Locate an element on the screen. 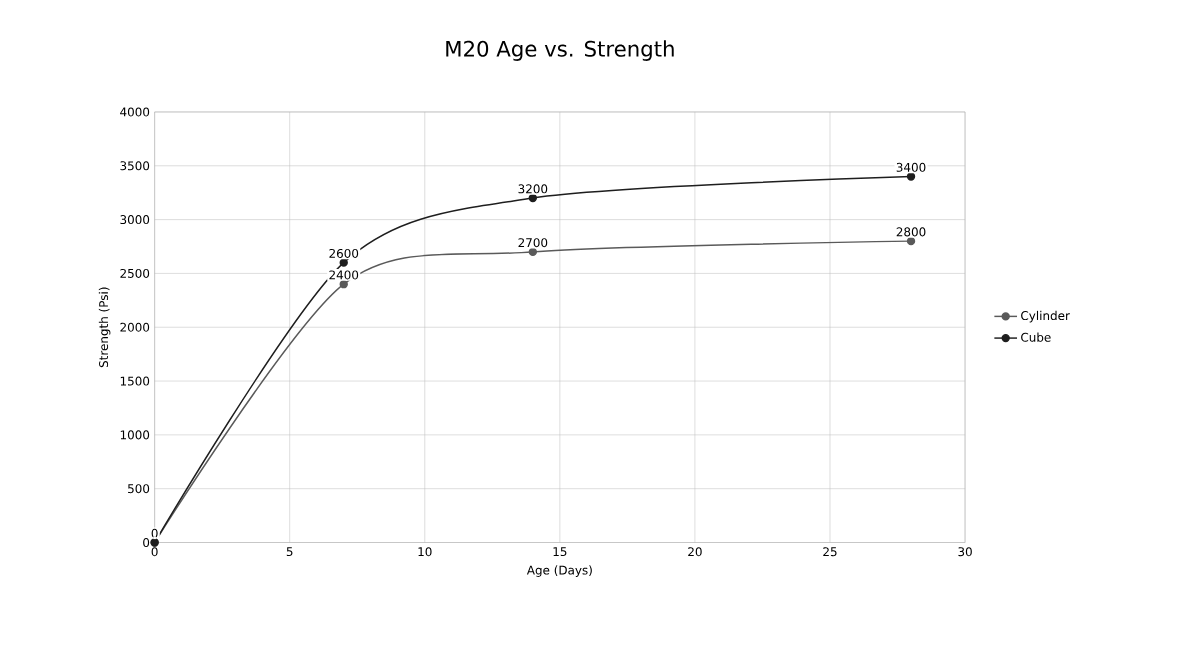 This screenshot has height=653, width=1177. y-tick-label: 3500 is located at coordinates (135, 166).